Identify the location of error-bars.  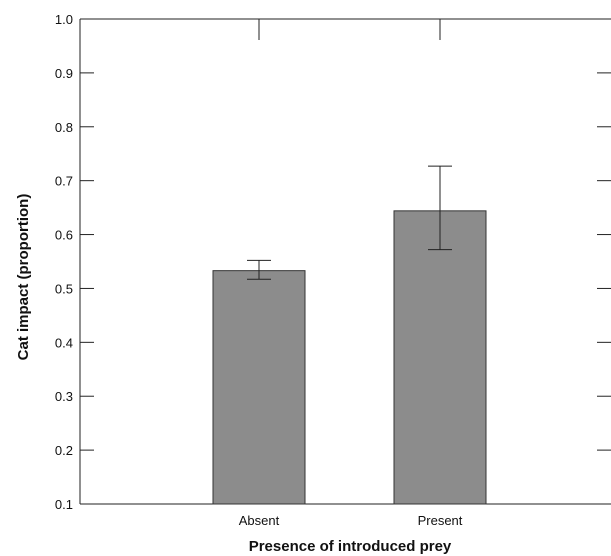
(349, 222).